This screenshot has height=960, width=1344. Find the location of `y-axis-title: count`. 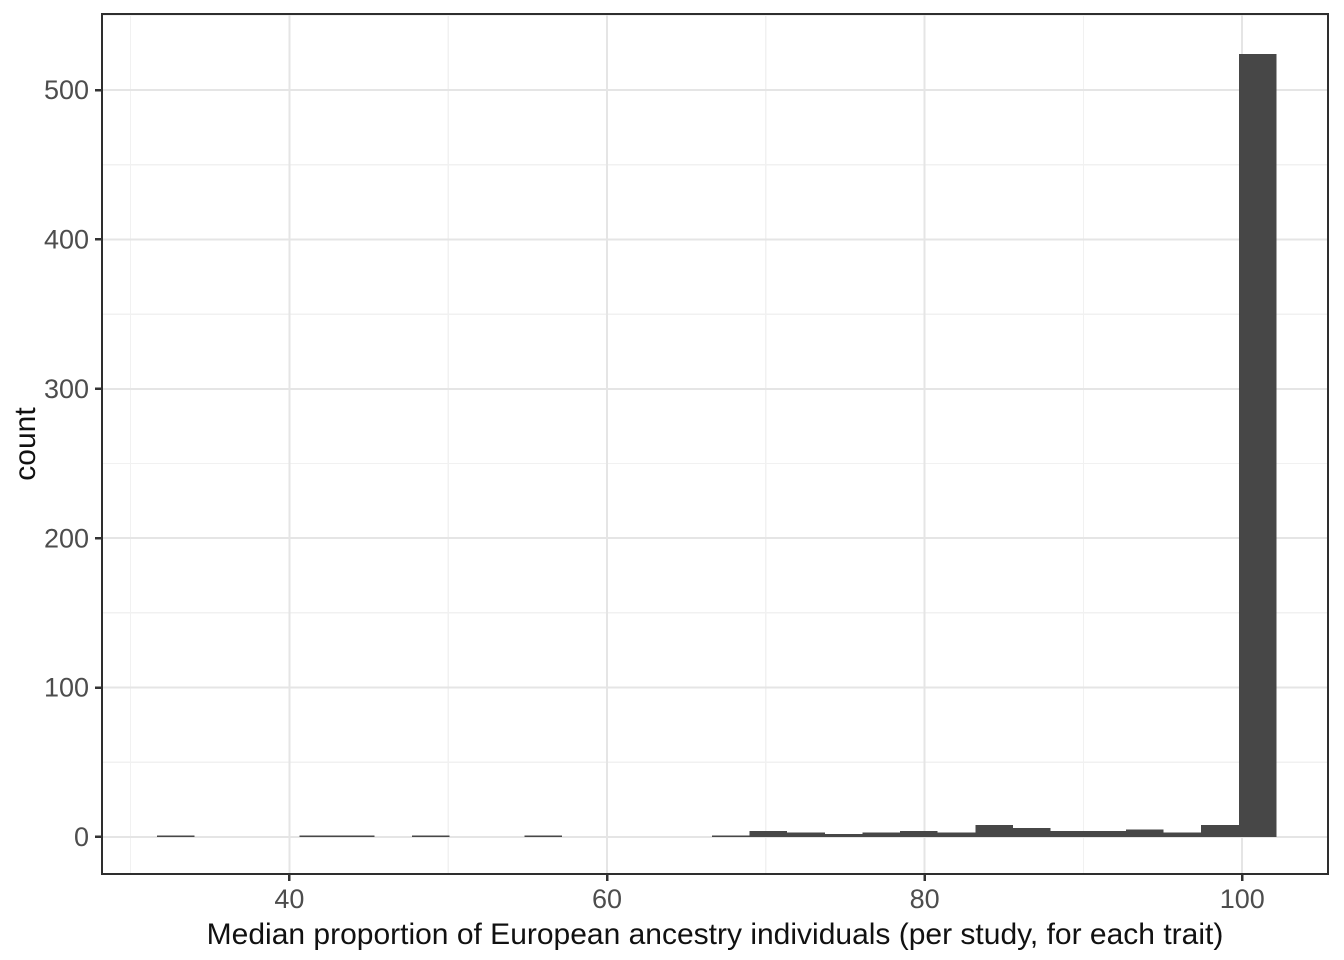

y-axis-title: count is located at coordinates (25, 444).